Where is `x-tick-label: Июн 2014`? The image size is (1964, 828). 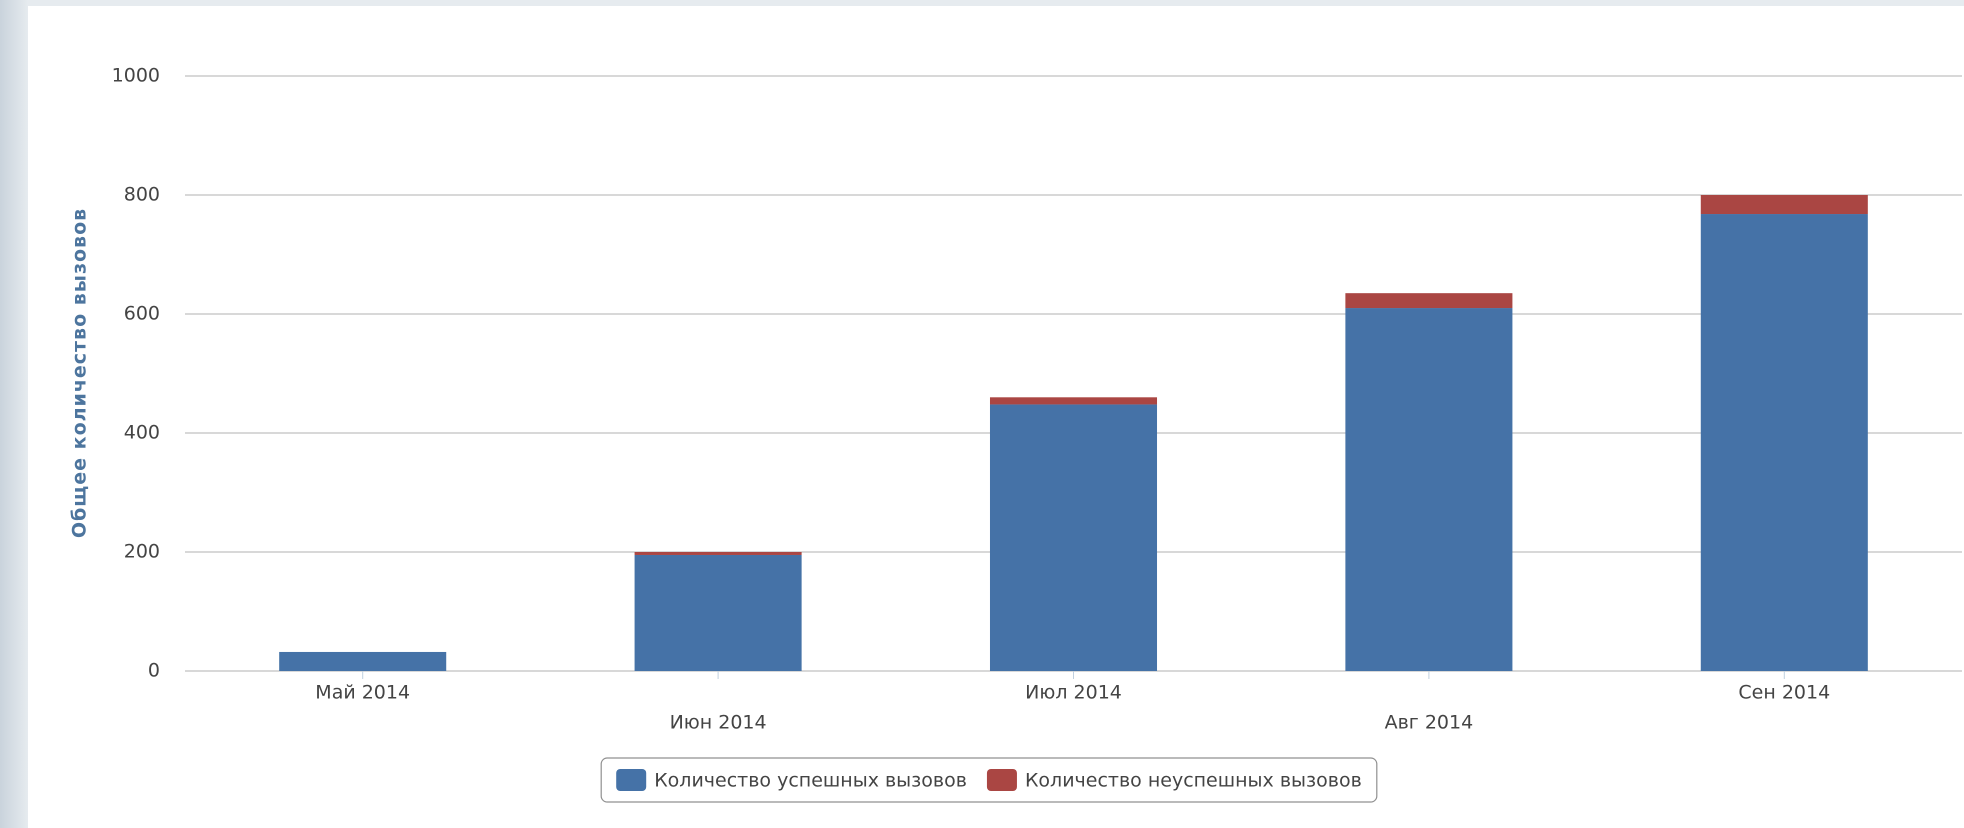 x-tick-label: Июн 2014 is located at coordinates (718, 723).